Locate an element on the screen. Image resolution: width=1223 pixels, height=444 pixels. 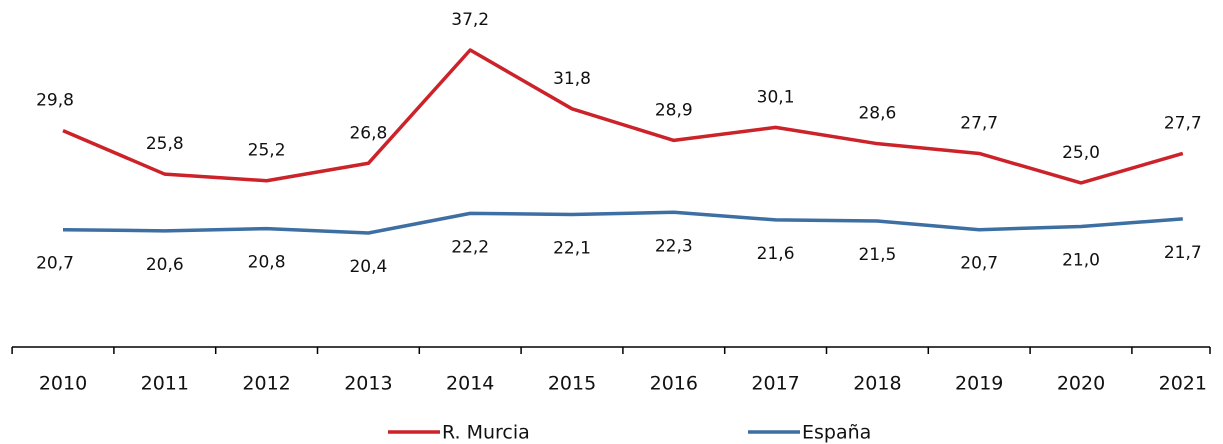
data-label: 20,6 is located at coordinates (165, 265).